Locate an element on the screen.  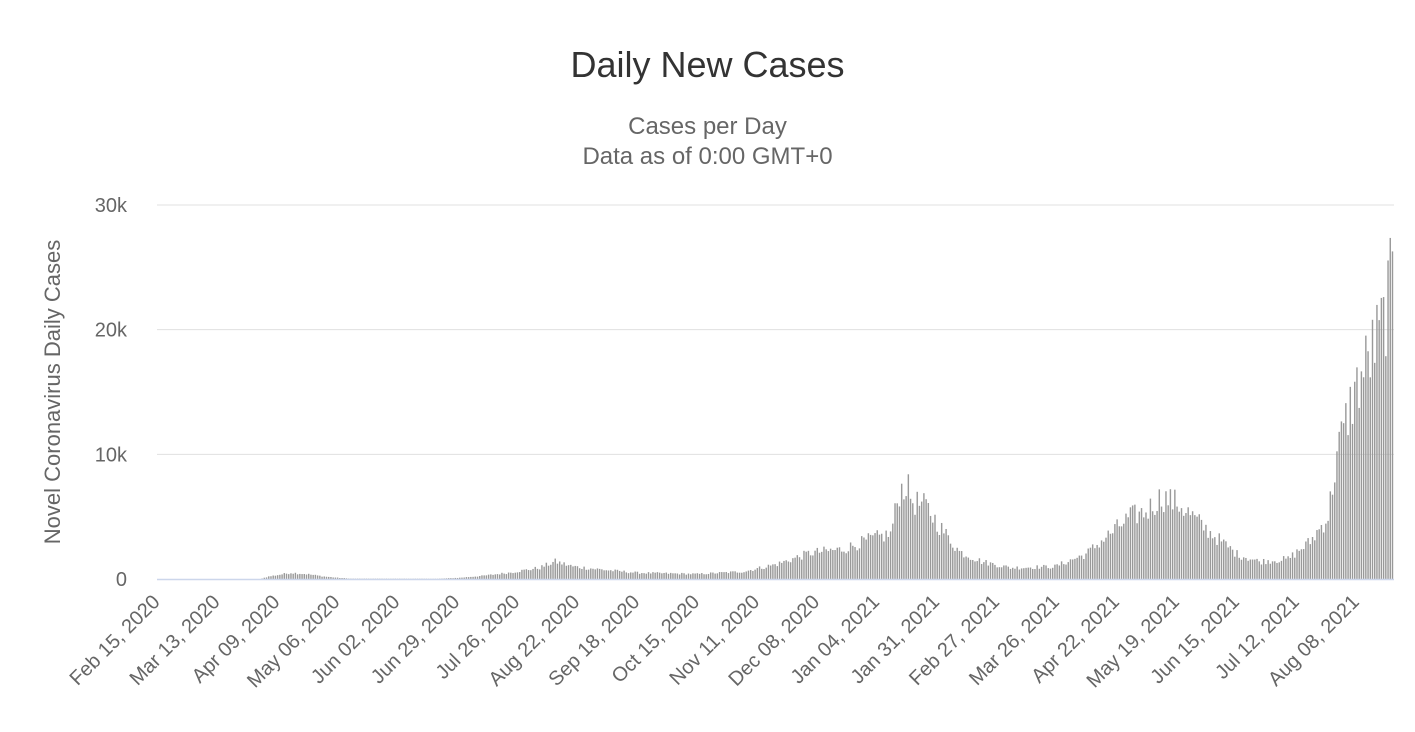
y-tick-label: 30k is located at coordinates (111, 206).